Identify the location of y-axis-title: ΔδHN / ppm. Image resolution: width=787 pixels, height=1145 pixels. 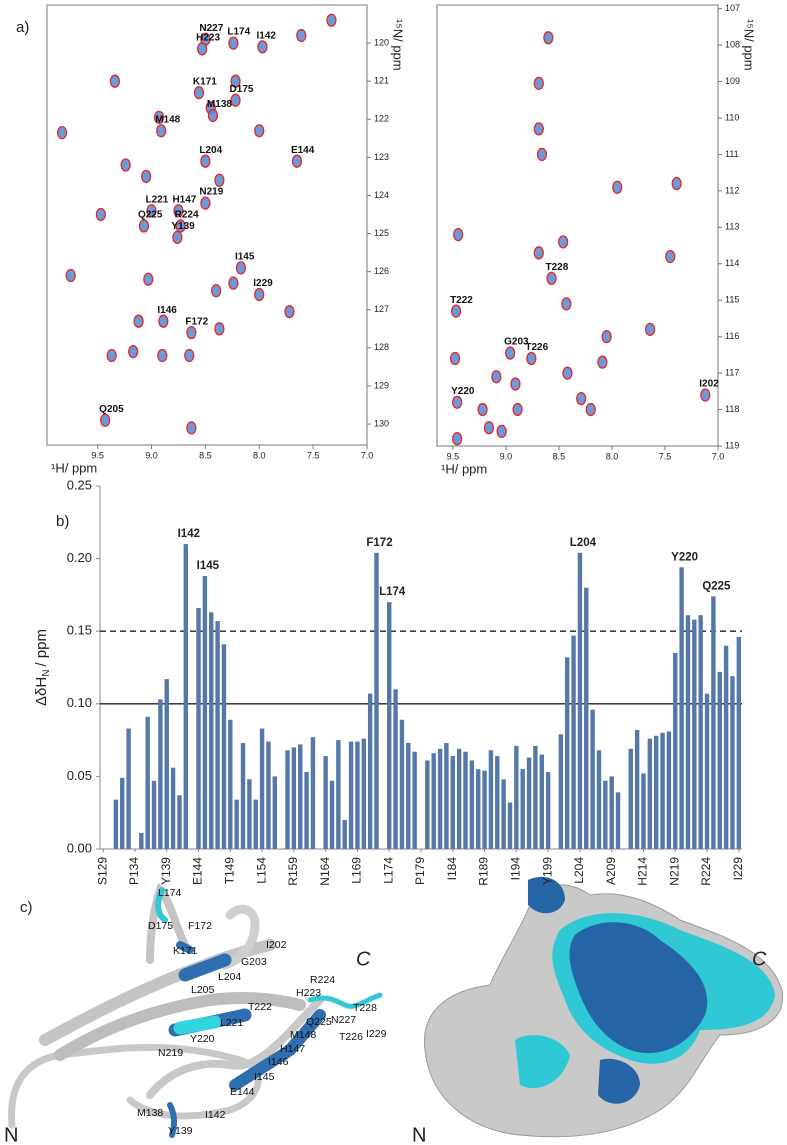
(42, 667).